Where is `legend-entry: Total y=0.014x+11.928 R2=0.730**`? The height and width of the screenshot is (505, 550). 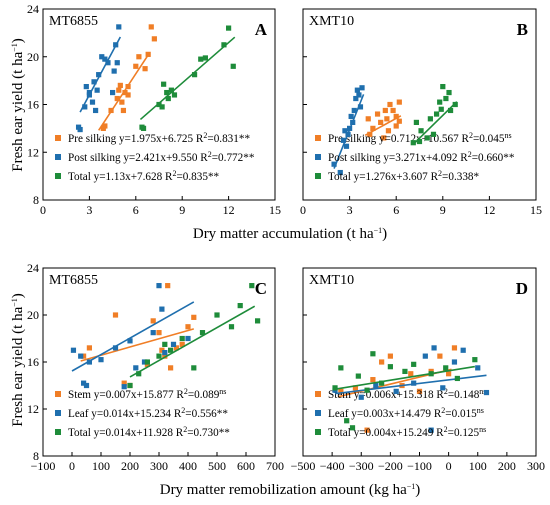
legend-entry: Total y=0.014x+11.928 R2=0.730** is located at coordinates (149, 432).